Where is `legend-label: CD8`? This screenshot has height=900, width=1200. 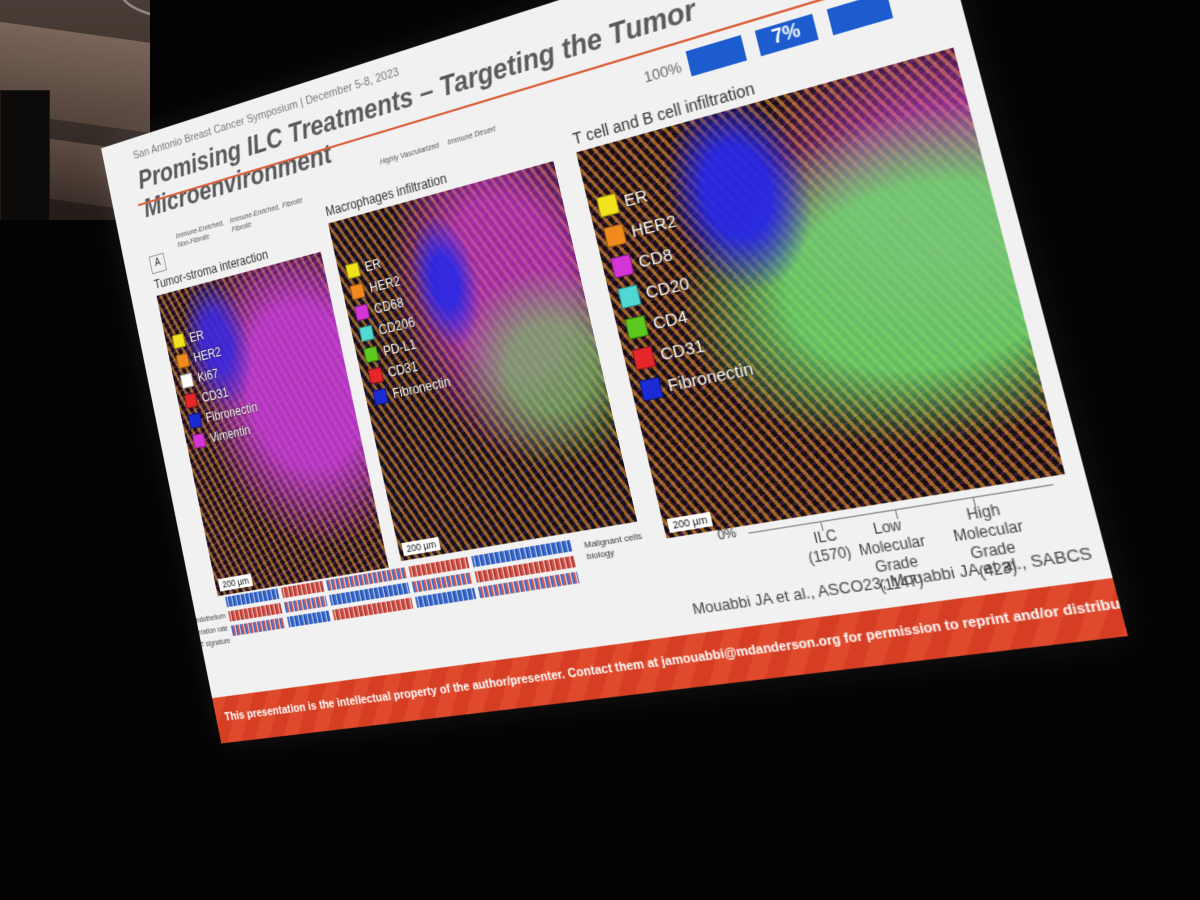
legend-label: CD8 is located at coordinates (655, 258).